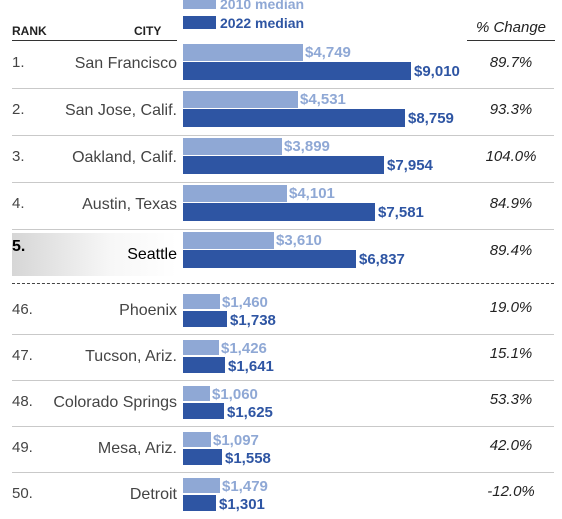  Describe the element at coordinates (328, 52) in the screenshot. I see `value-label-2010: $4,749` at that location.